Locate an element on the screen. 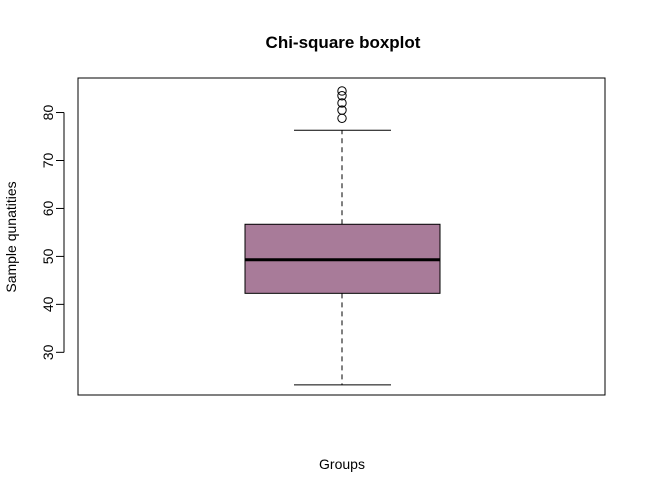 Image resolution: width=646 pixels, height=498 pixels. chart-title: Chi-square boxplot is located at coordinates (343, 42).